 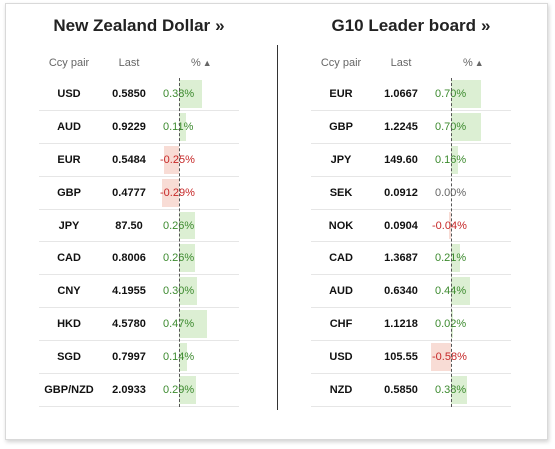 What do you see at coordinates (69, 291) in the screenshot?
I see `ccy-pair-cell: CNY` at bounding box center [69, 291].